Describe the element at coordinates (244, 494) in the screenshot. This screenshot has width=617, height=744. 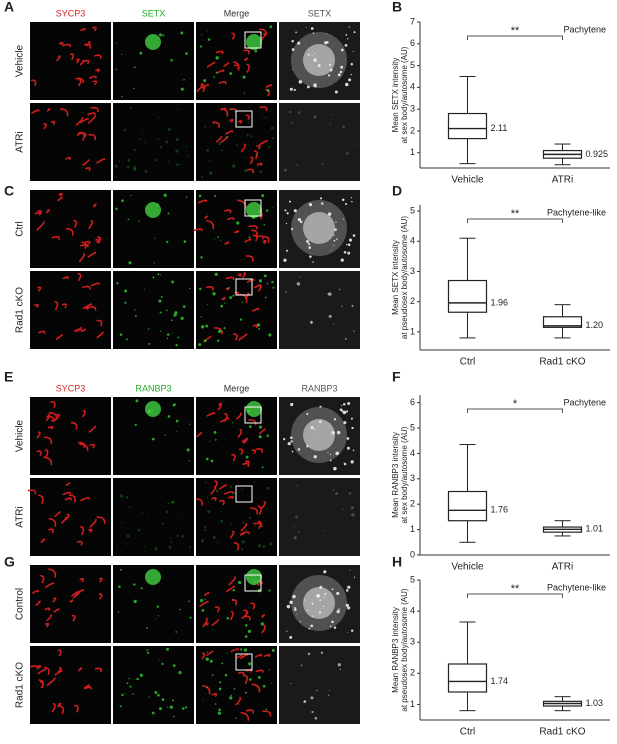
I see `zoom-box` at that location.